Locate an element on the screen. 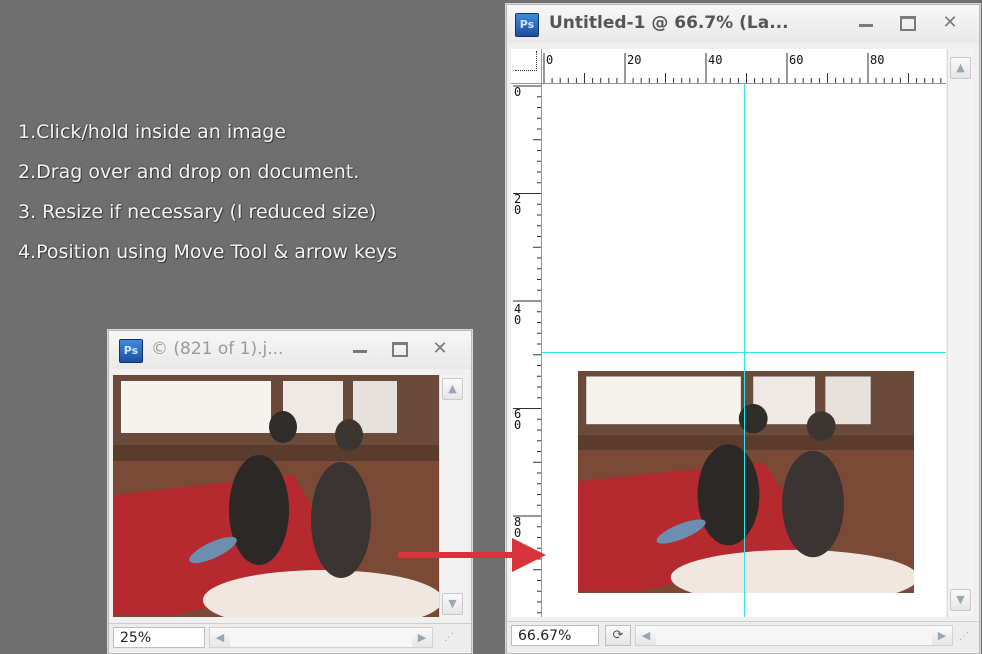 The width and height of the screenshot is (982, 654). vertical-guide is located at coordinates (744, 350).